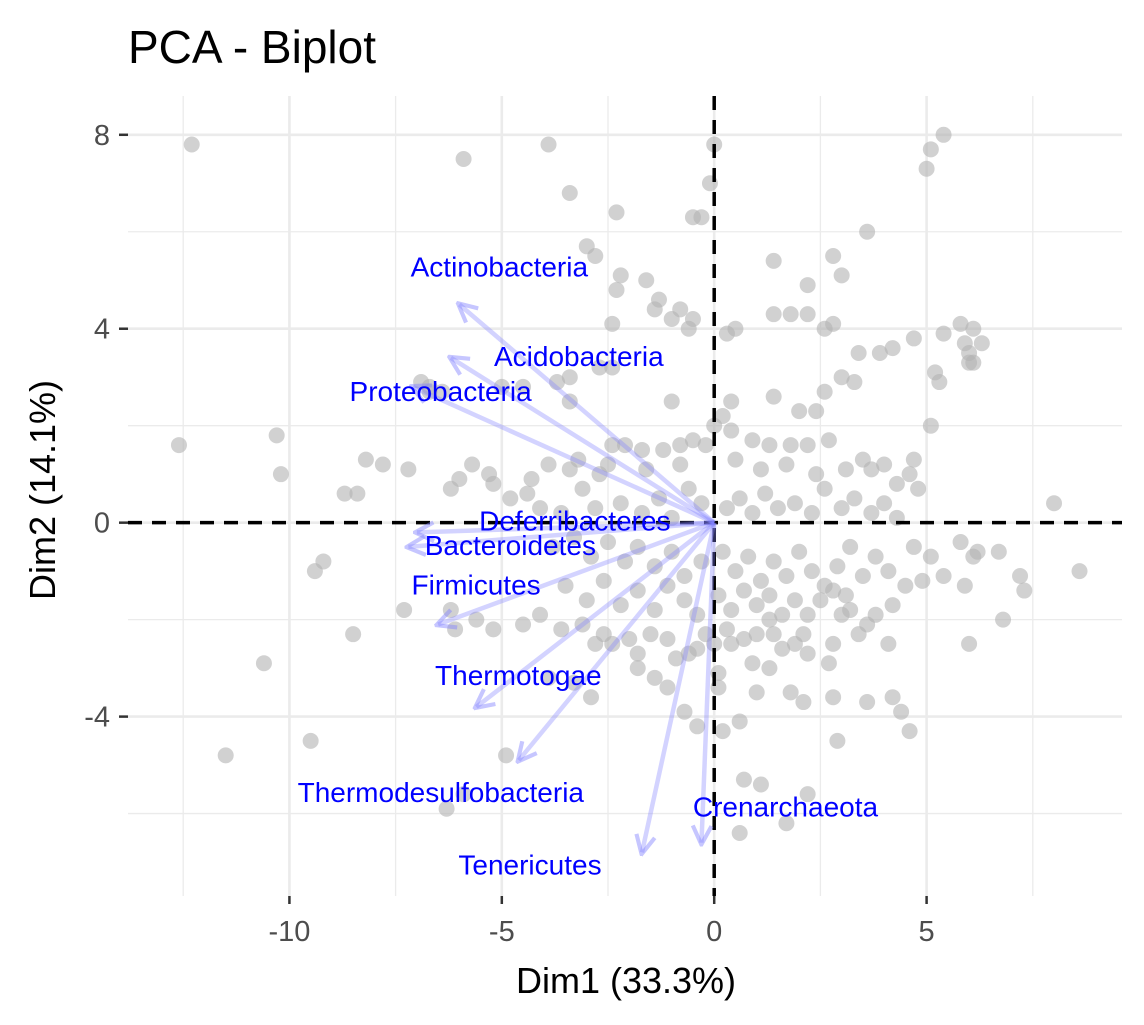 The image size is (1144, 1025). Describe the element at coordinates (42, 490) in the screenshot. I see `y-axis-title: Dim2 (14.1%)` at that location.